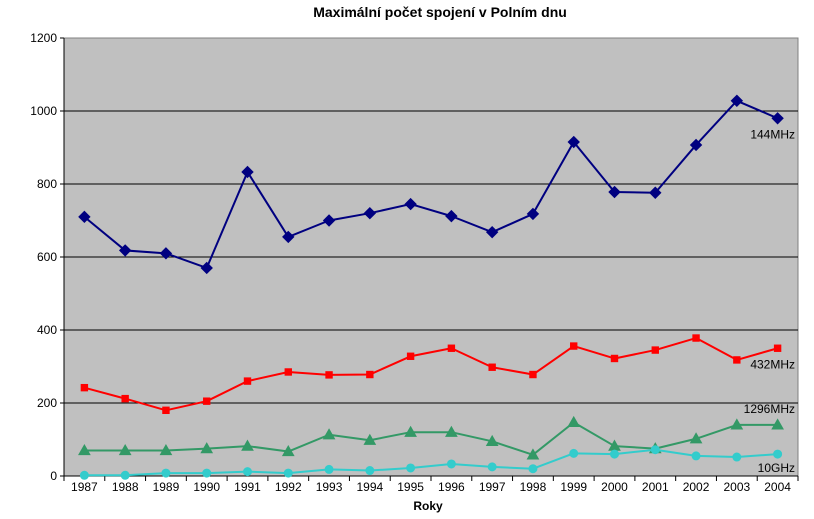 This screenshot has height=519, width=814. What do you see at coordinates (777, 487) in the screenshot?
I see `x-tick-label: 2004` at bounding box center [777, 487].